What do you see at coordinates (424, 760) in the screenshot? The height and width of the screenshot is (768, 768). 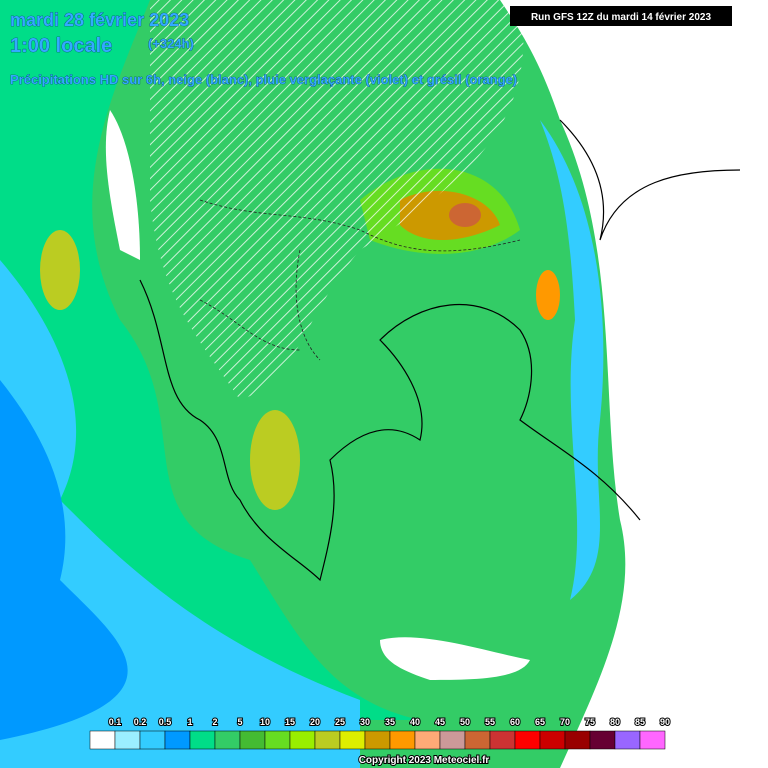 I see `copyright: Copyright 2023 Meteociel.fr` at bounding box center [424, 760].